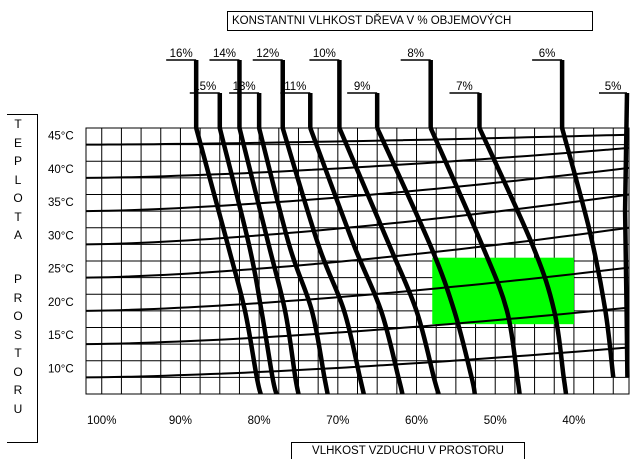 The height and width of the screenshot is (460, 633). What do you see at coordinates (61, 303) in the screenshot?
I see `y-tick-label: 20°C` at bounding box center [61, 303].